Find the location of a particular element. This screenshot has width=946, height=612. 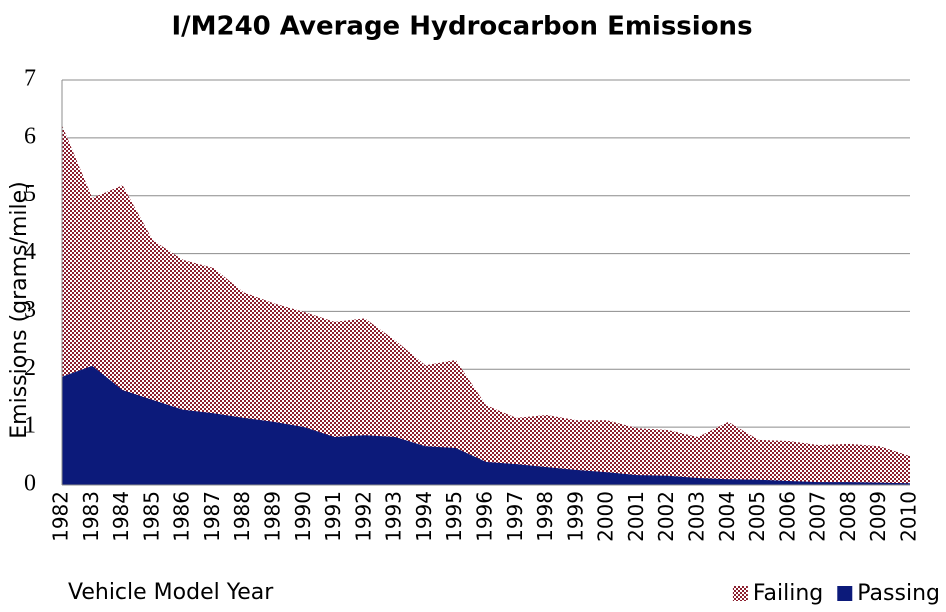

y-tick-label: 7 is located at coordinates (30, 79).